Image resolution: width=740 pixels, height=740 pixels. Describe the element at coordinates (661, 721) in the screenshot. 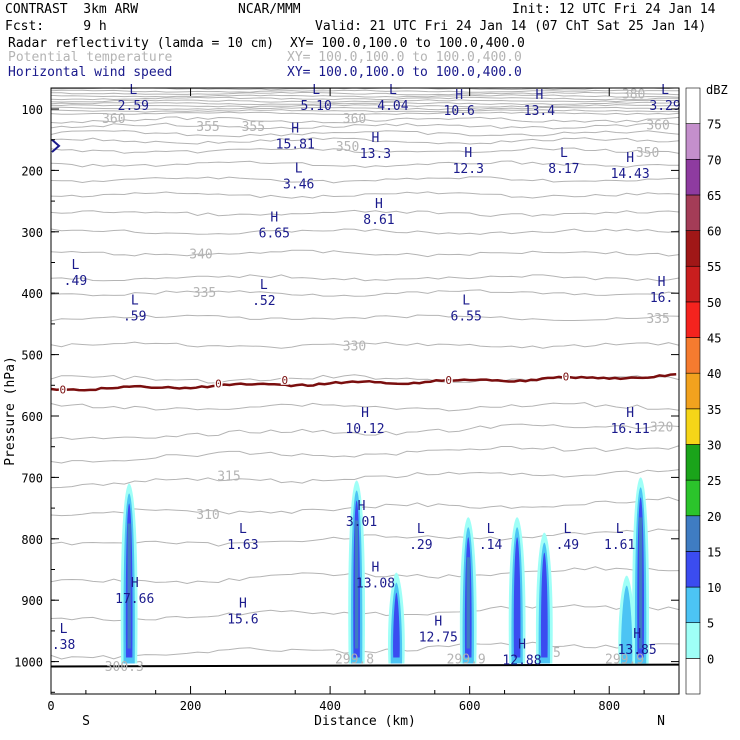

I see `direction-north: N` at that location.